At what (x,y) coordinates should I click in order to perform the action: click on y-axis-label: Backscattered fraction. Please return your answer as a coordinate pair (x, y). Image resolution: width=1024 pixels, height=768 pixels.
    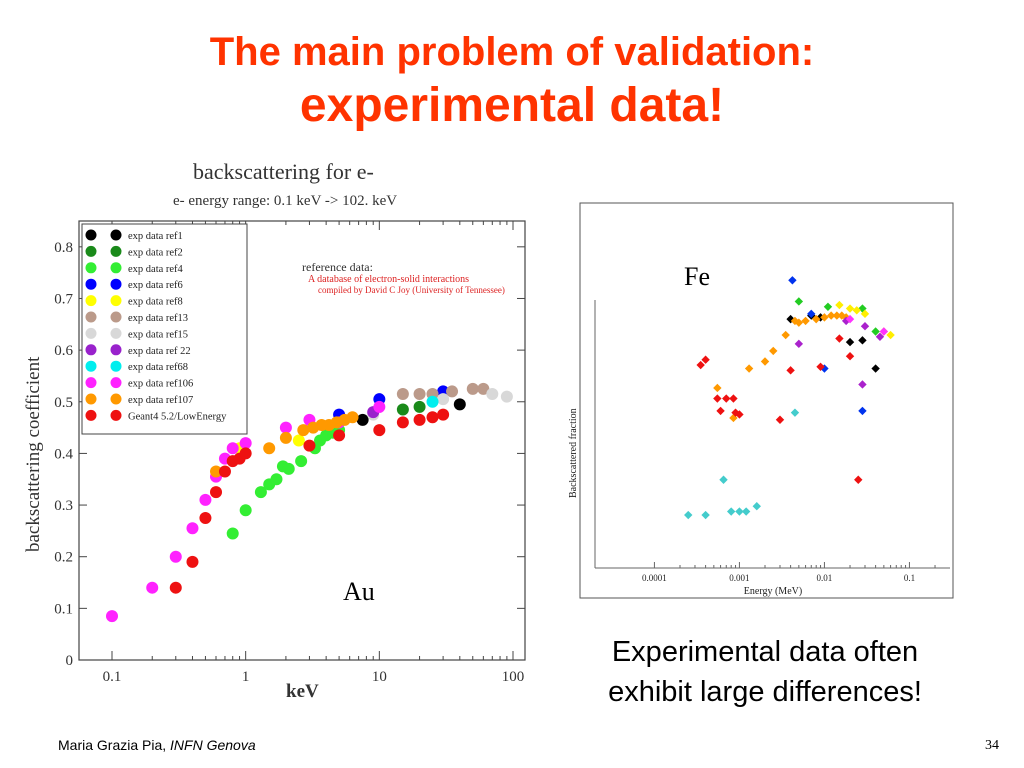
    Looking at the image, I should click on (573, 453).